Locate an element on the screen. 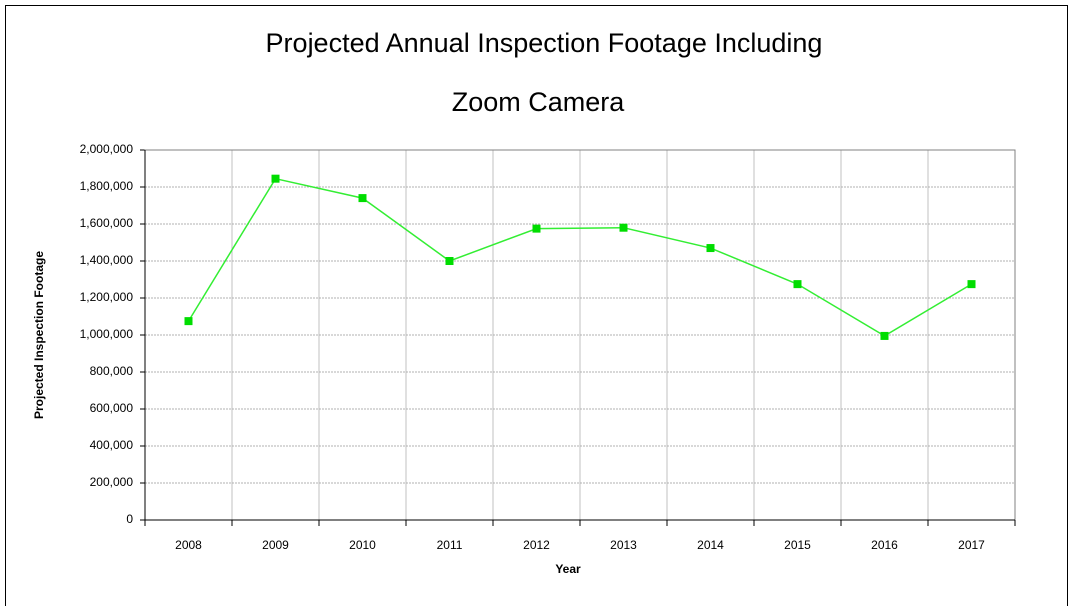  y-tick-label: 1,600,000 is located at coordinates (107, 223).